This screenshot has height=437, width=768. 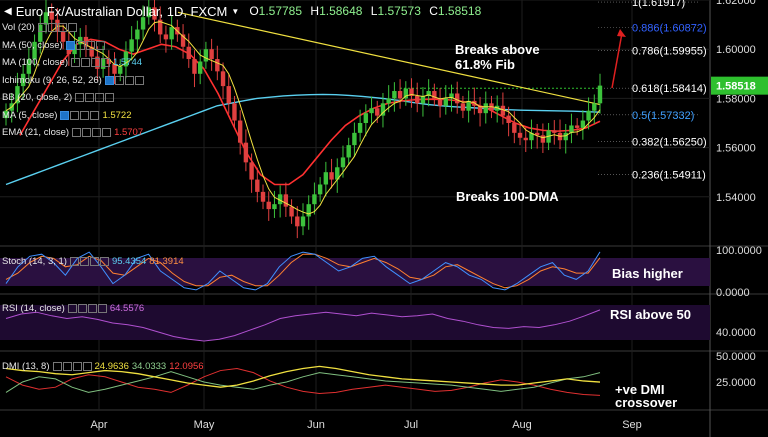 I want to click on stoch-band, so click(x=355, y=272).